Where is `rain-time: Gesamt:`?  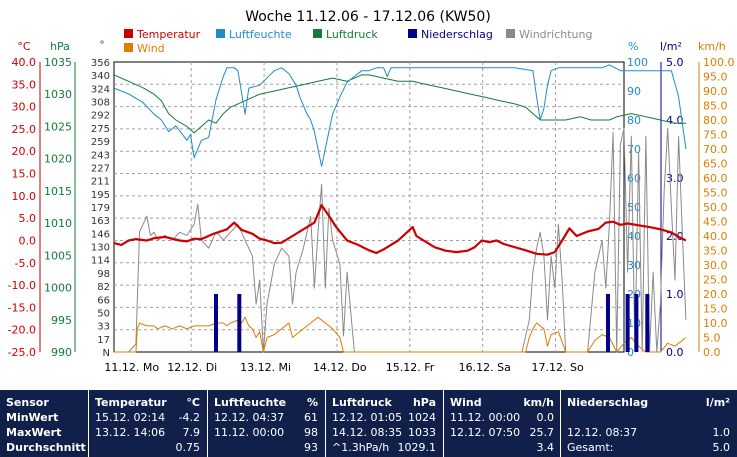
rain-time: Gesamt: is located at coordinates (590, 447).